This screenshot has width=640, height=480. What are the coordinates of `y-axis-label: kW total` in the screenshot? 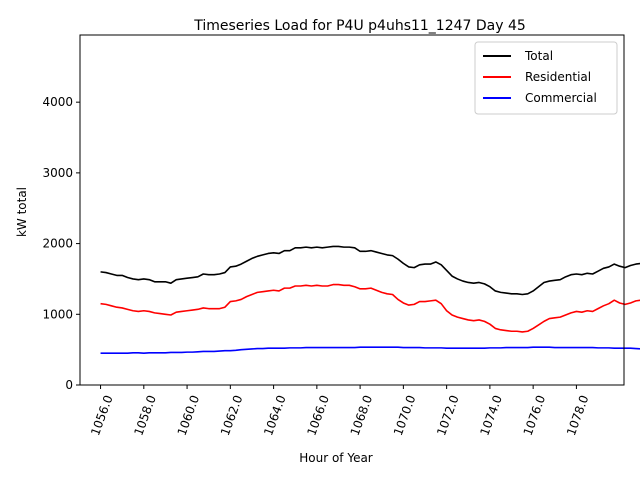 It's located at (22, 212).